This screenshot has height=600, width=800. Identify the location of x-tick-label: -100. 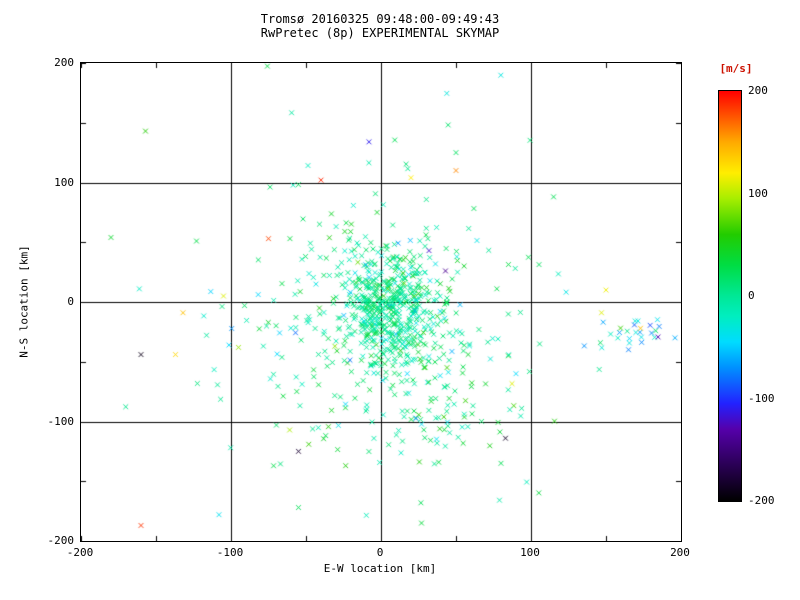
(230, 552).